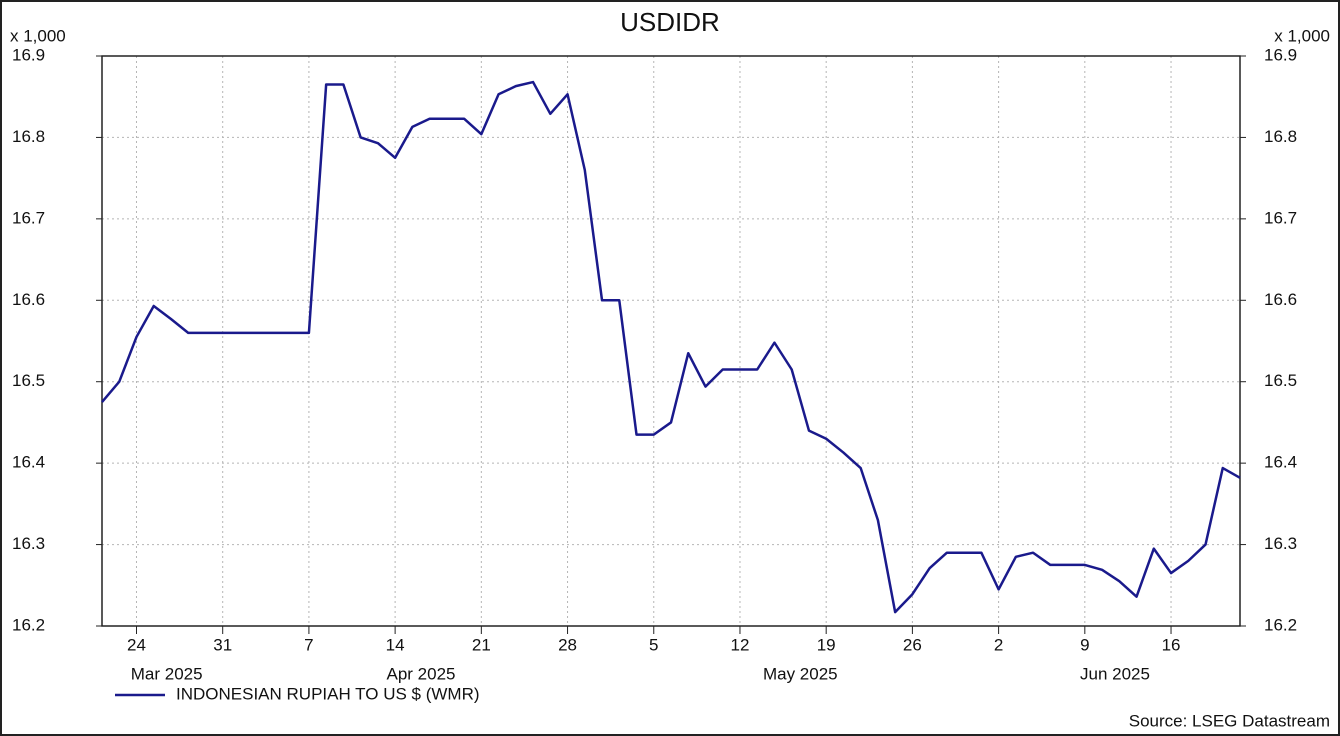 The height and width of the screenshot is (736, 1340). I want to click on y-tick-label: 16.8, so click(28, 136).